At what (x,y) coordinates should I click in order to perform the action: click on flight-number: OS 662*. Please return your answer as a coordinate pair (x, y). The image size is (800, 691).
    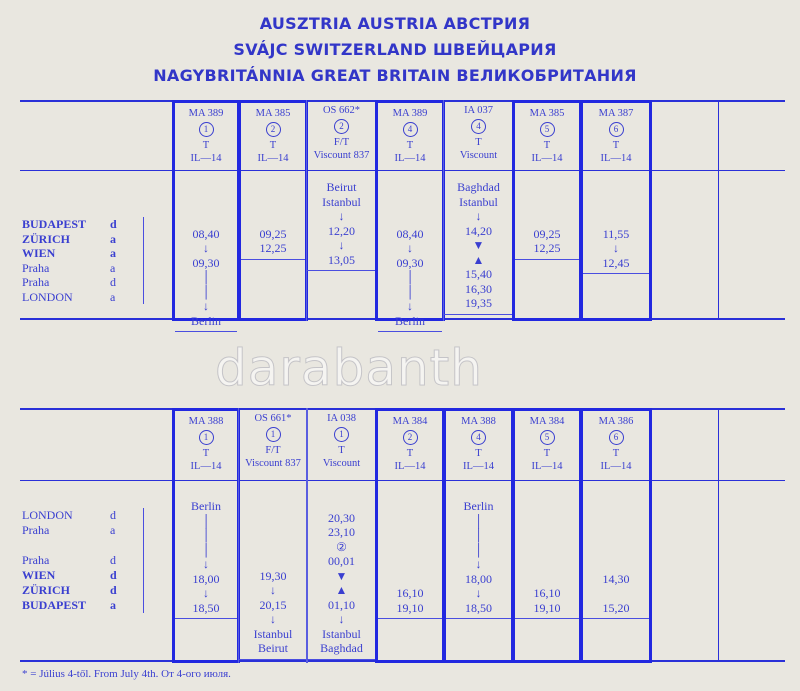
    Looking at the image, I should click on (341, 110).